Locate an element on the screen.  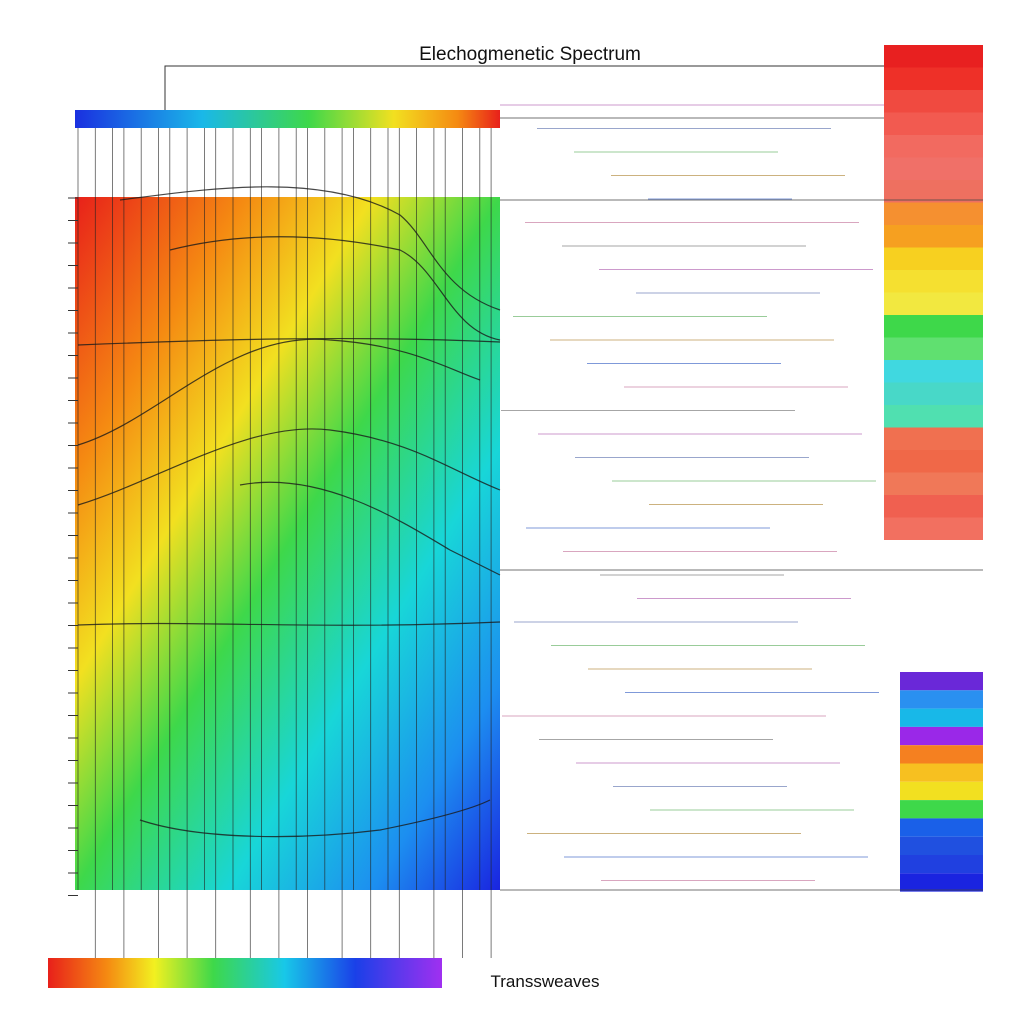
footer-label: Transsweaves is located at coordinates (545, 981).